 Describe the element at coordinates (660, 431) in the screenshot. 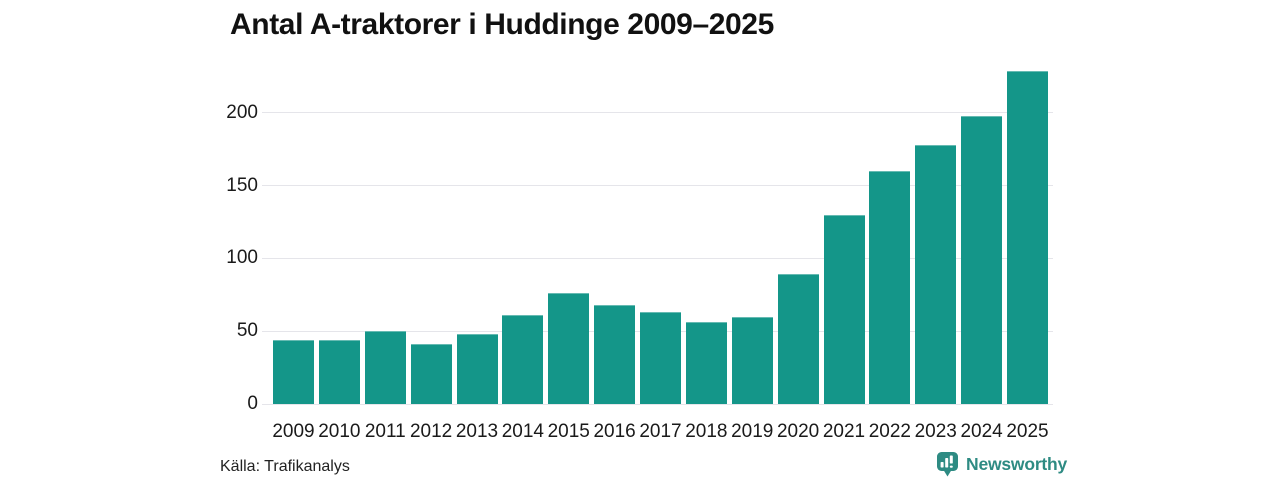

I see `x-tick-label-2017: 2017` at that location.